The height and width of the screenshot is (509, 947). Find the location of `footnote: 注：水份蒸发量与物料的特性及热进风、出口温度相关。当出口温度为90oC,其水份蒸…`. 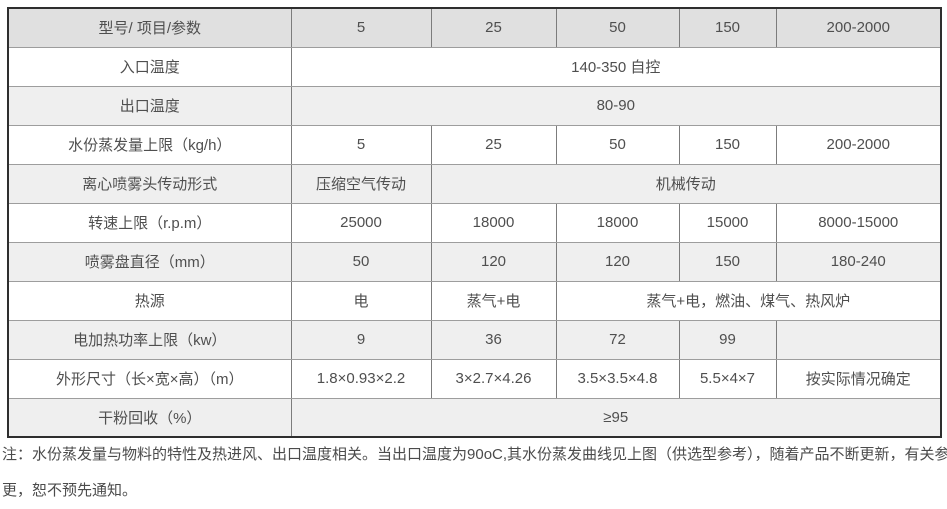

footnote: 注：水份蒸发量与物料的特性及热进风、出口温度相关。当出口温度为90oC,其水份蒸… is located at coordinates (474, 473).